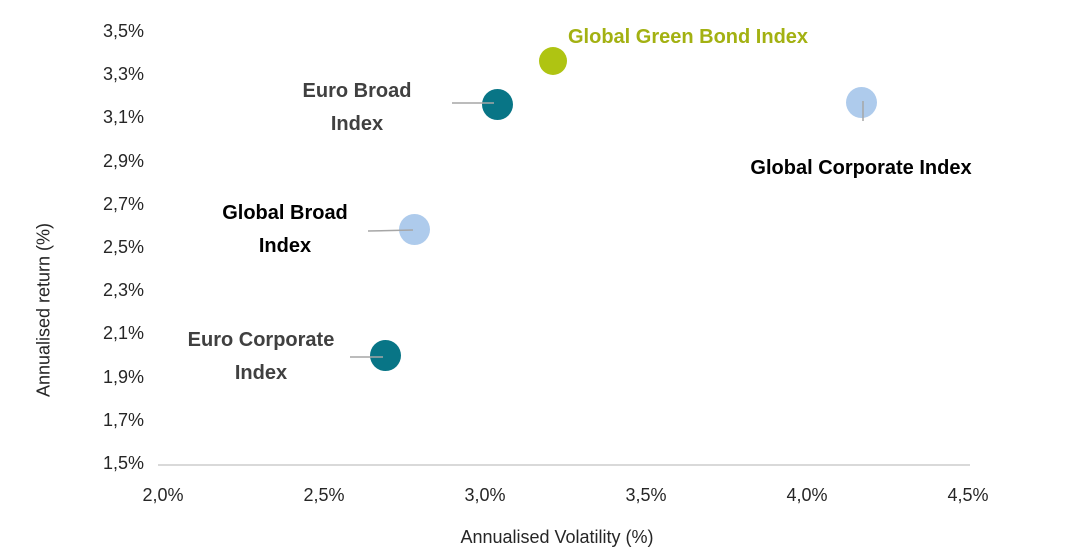 Image resolution: width=1078 pixels, height=559 pixels. What do you see at coordinates (261, 356) in the screenshot?
I see `point-label: Euro Corporate Index` at bounding box center [261, 356].